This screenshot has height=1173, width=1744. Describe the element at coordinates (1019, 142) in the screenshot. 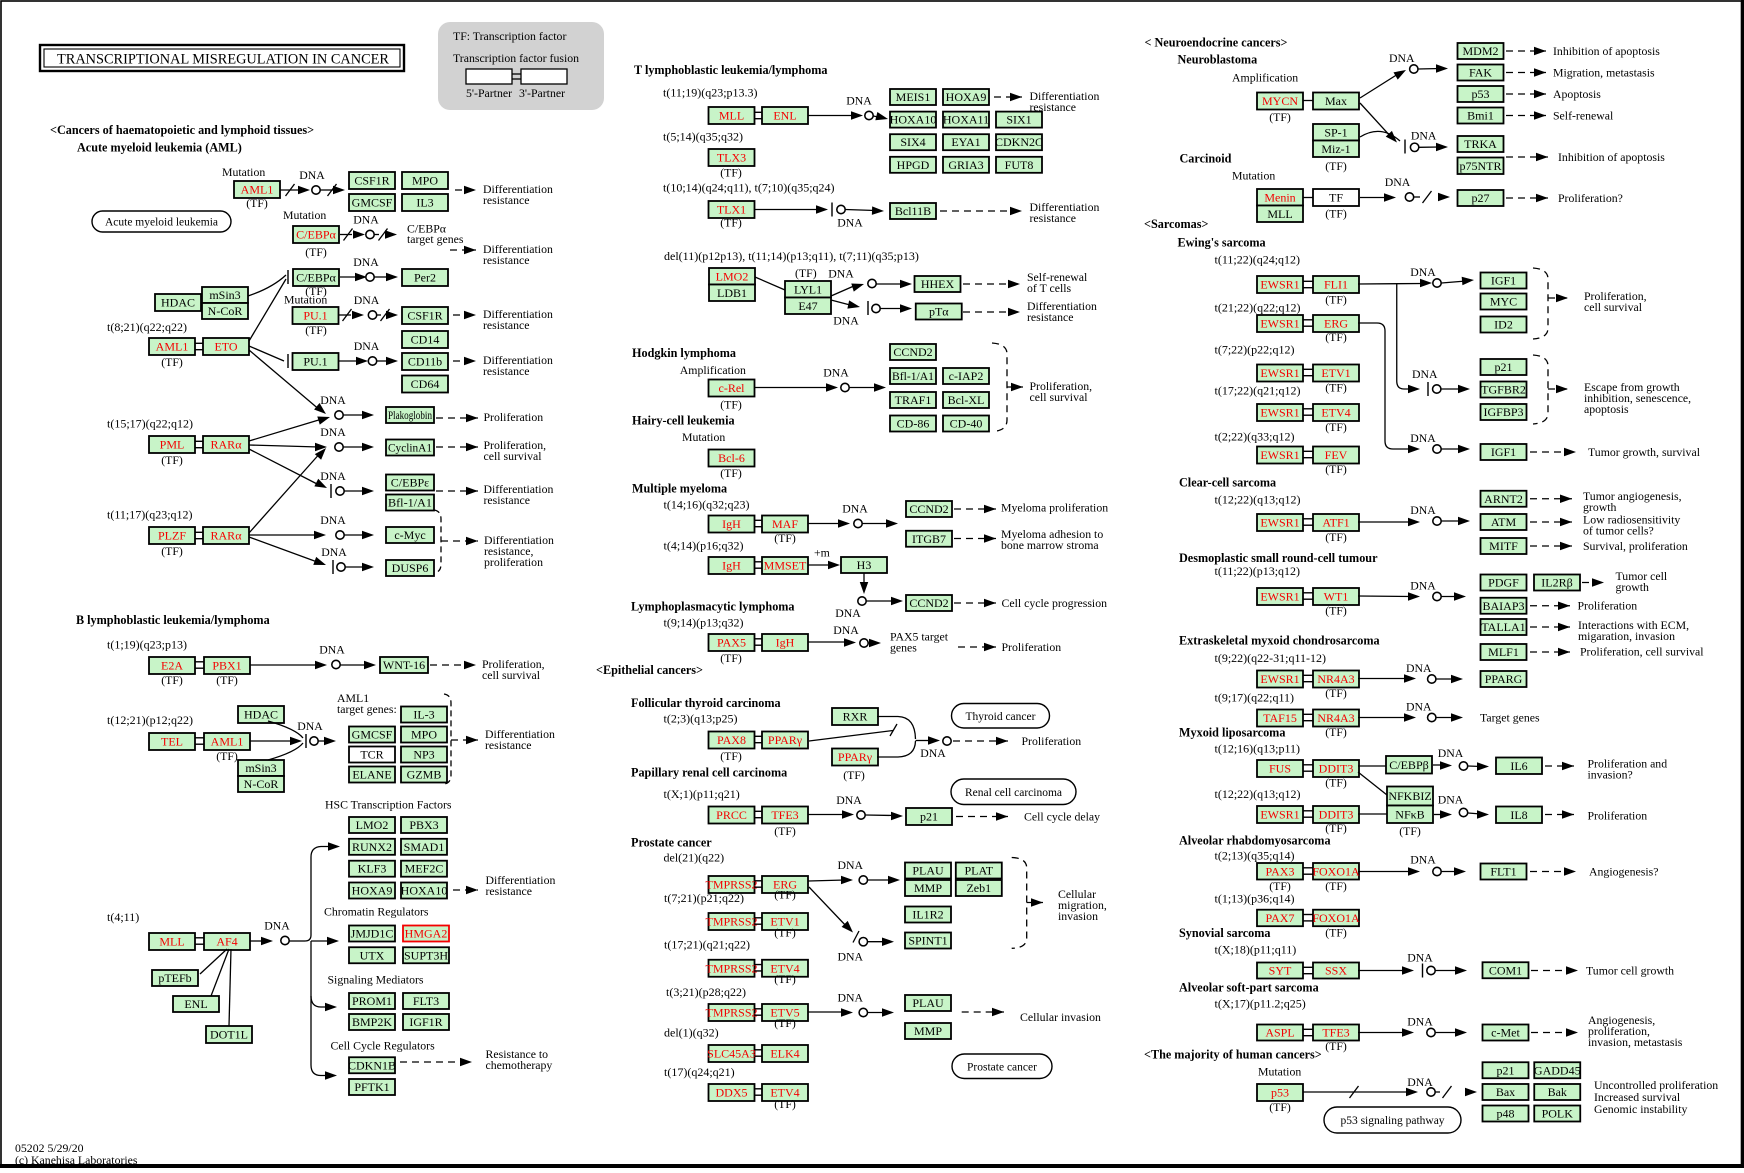

I see `svg-text: CDKN2C` at that location.